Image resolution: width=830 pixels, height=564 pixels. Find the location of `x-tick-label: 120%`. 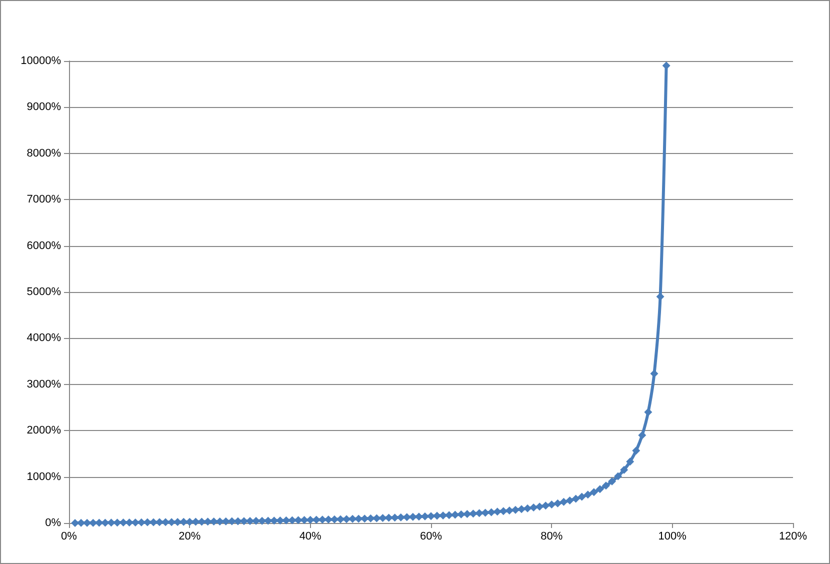

x-tick-label: 120% is located at coordinates (793, 536).